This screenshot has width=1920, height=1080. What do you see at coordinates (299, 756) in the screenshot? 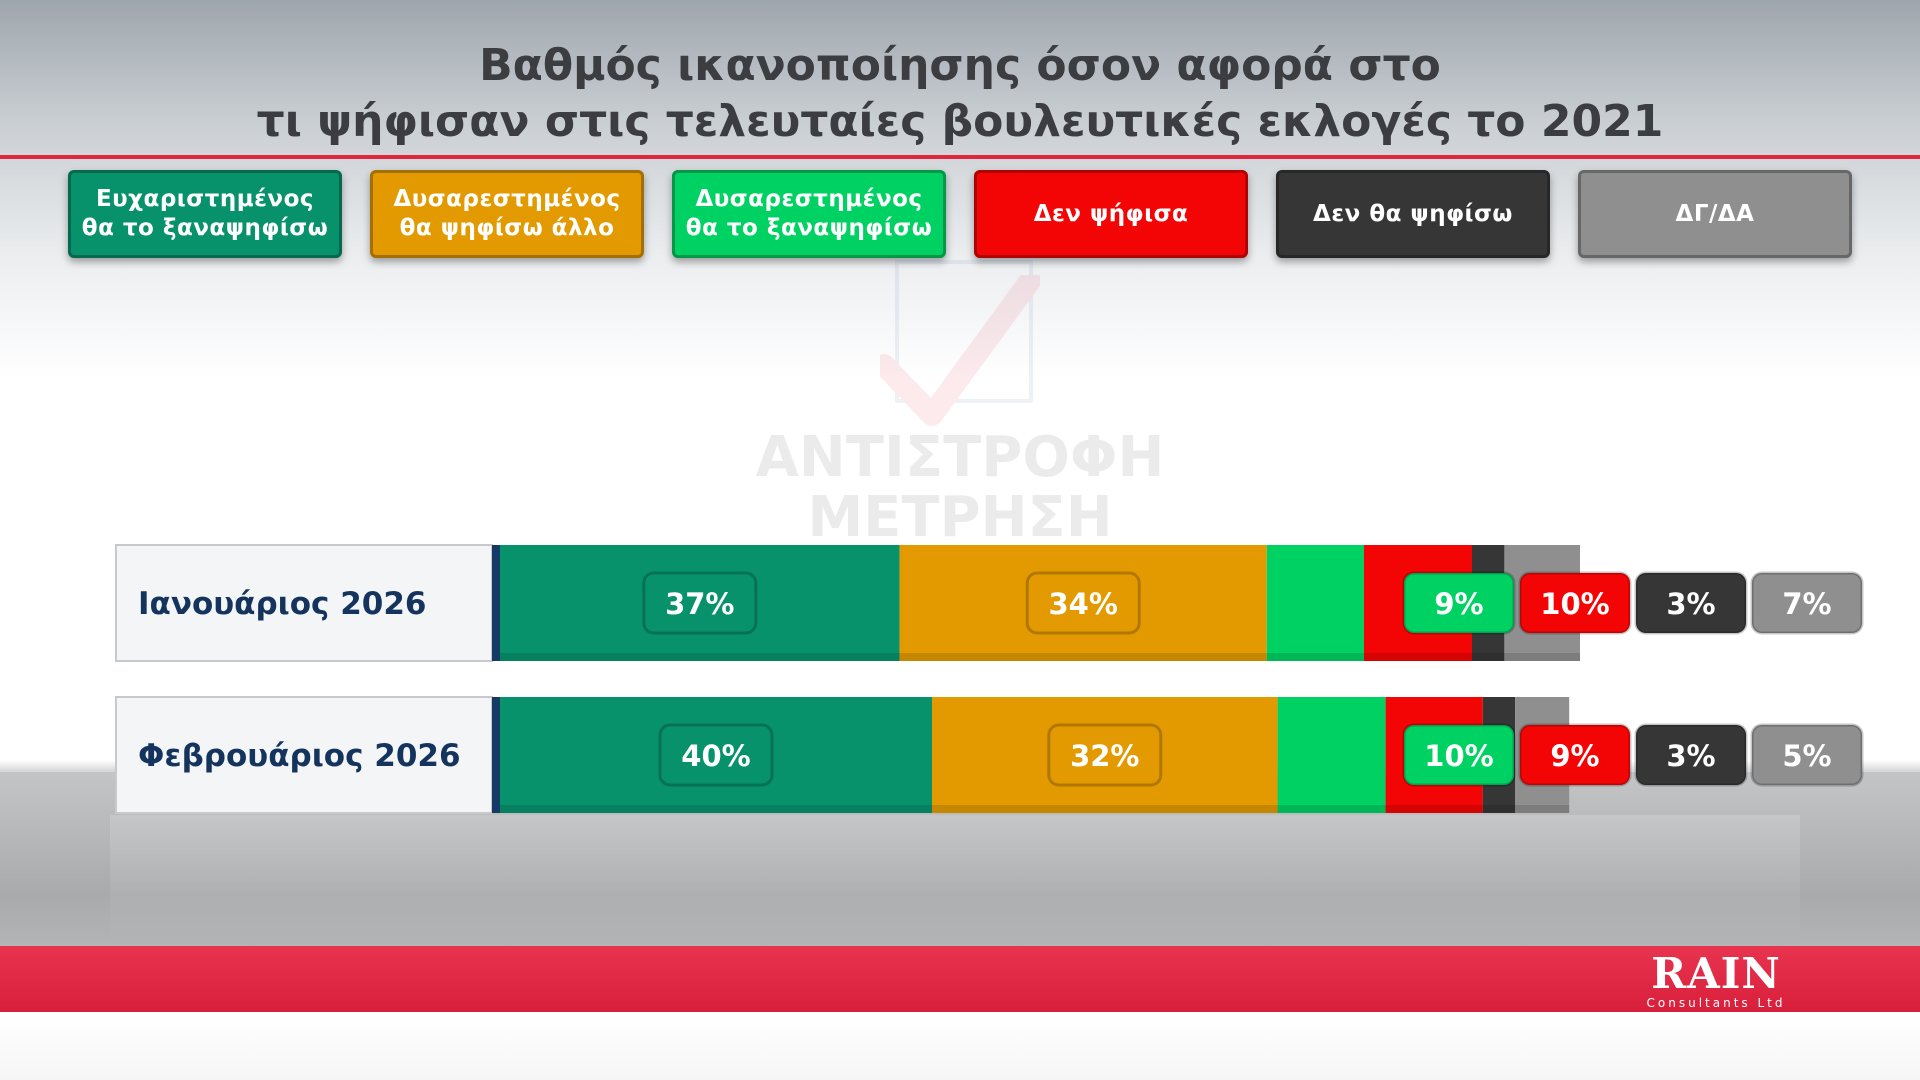
I see `category-label: Φεβρουάριος 2026` at bounding box center [299, 756].